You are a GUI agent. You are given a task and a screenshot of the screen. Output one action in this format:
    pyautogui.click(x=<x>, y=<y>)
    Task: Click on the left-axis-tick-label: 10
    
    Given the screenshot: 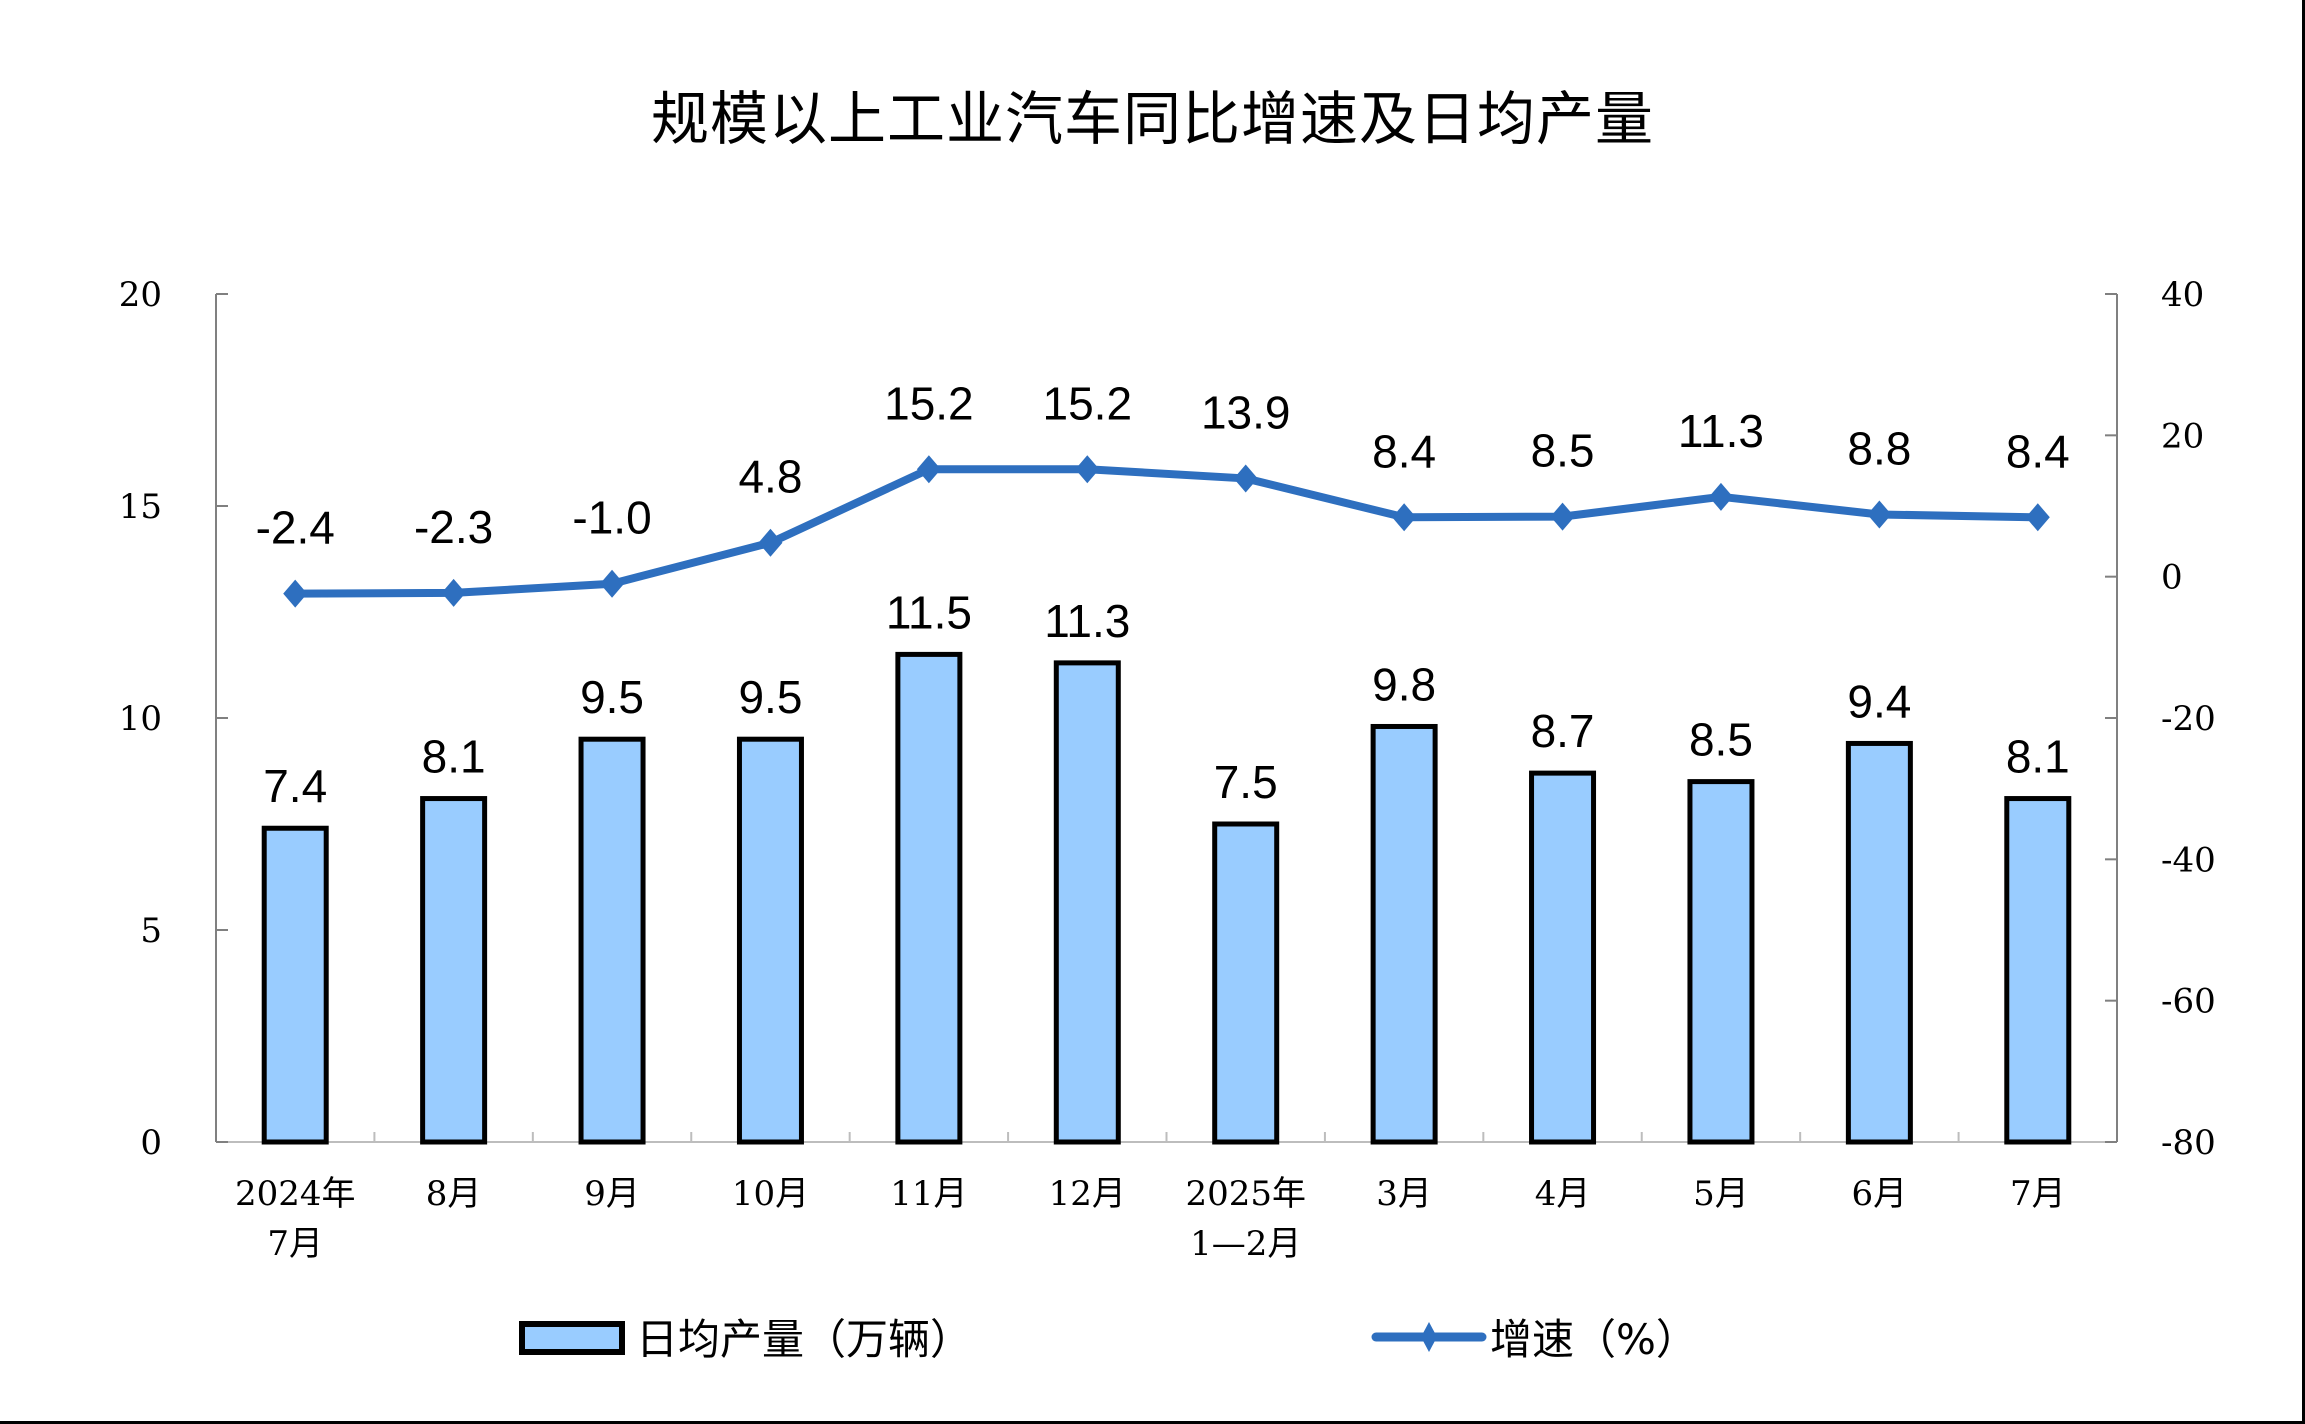 What is the action you would take?
    pyautogui.click(x=140, y=719)
    